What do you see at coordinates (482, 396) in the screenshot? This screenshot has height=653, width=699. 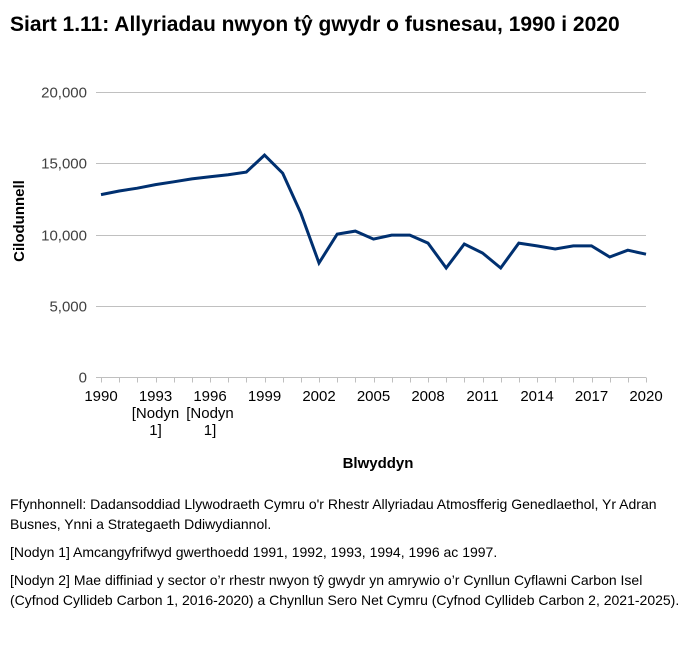 I see `x-tick-label: 2011` at bounding box center [482, 396].